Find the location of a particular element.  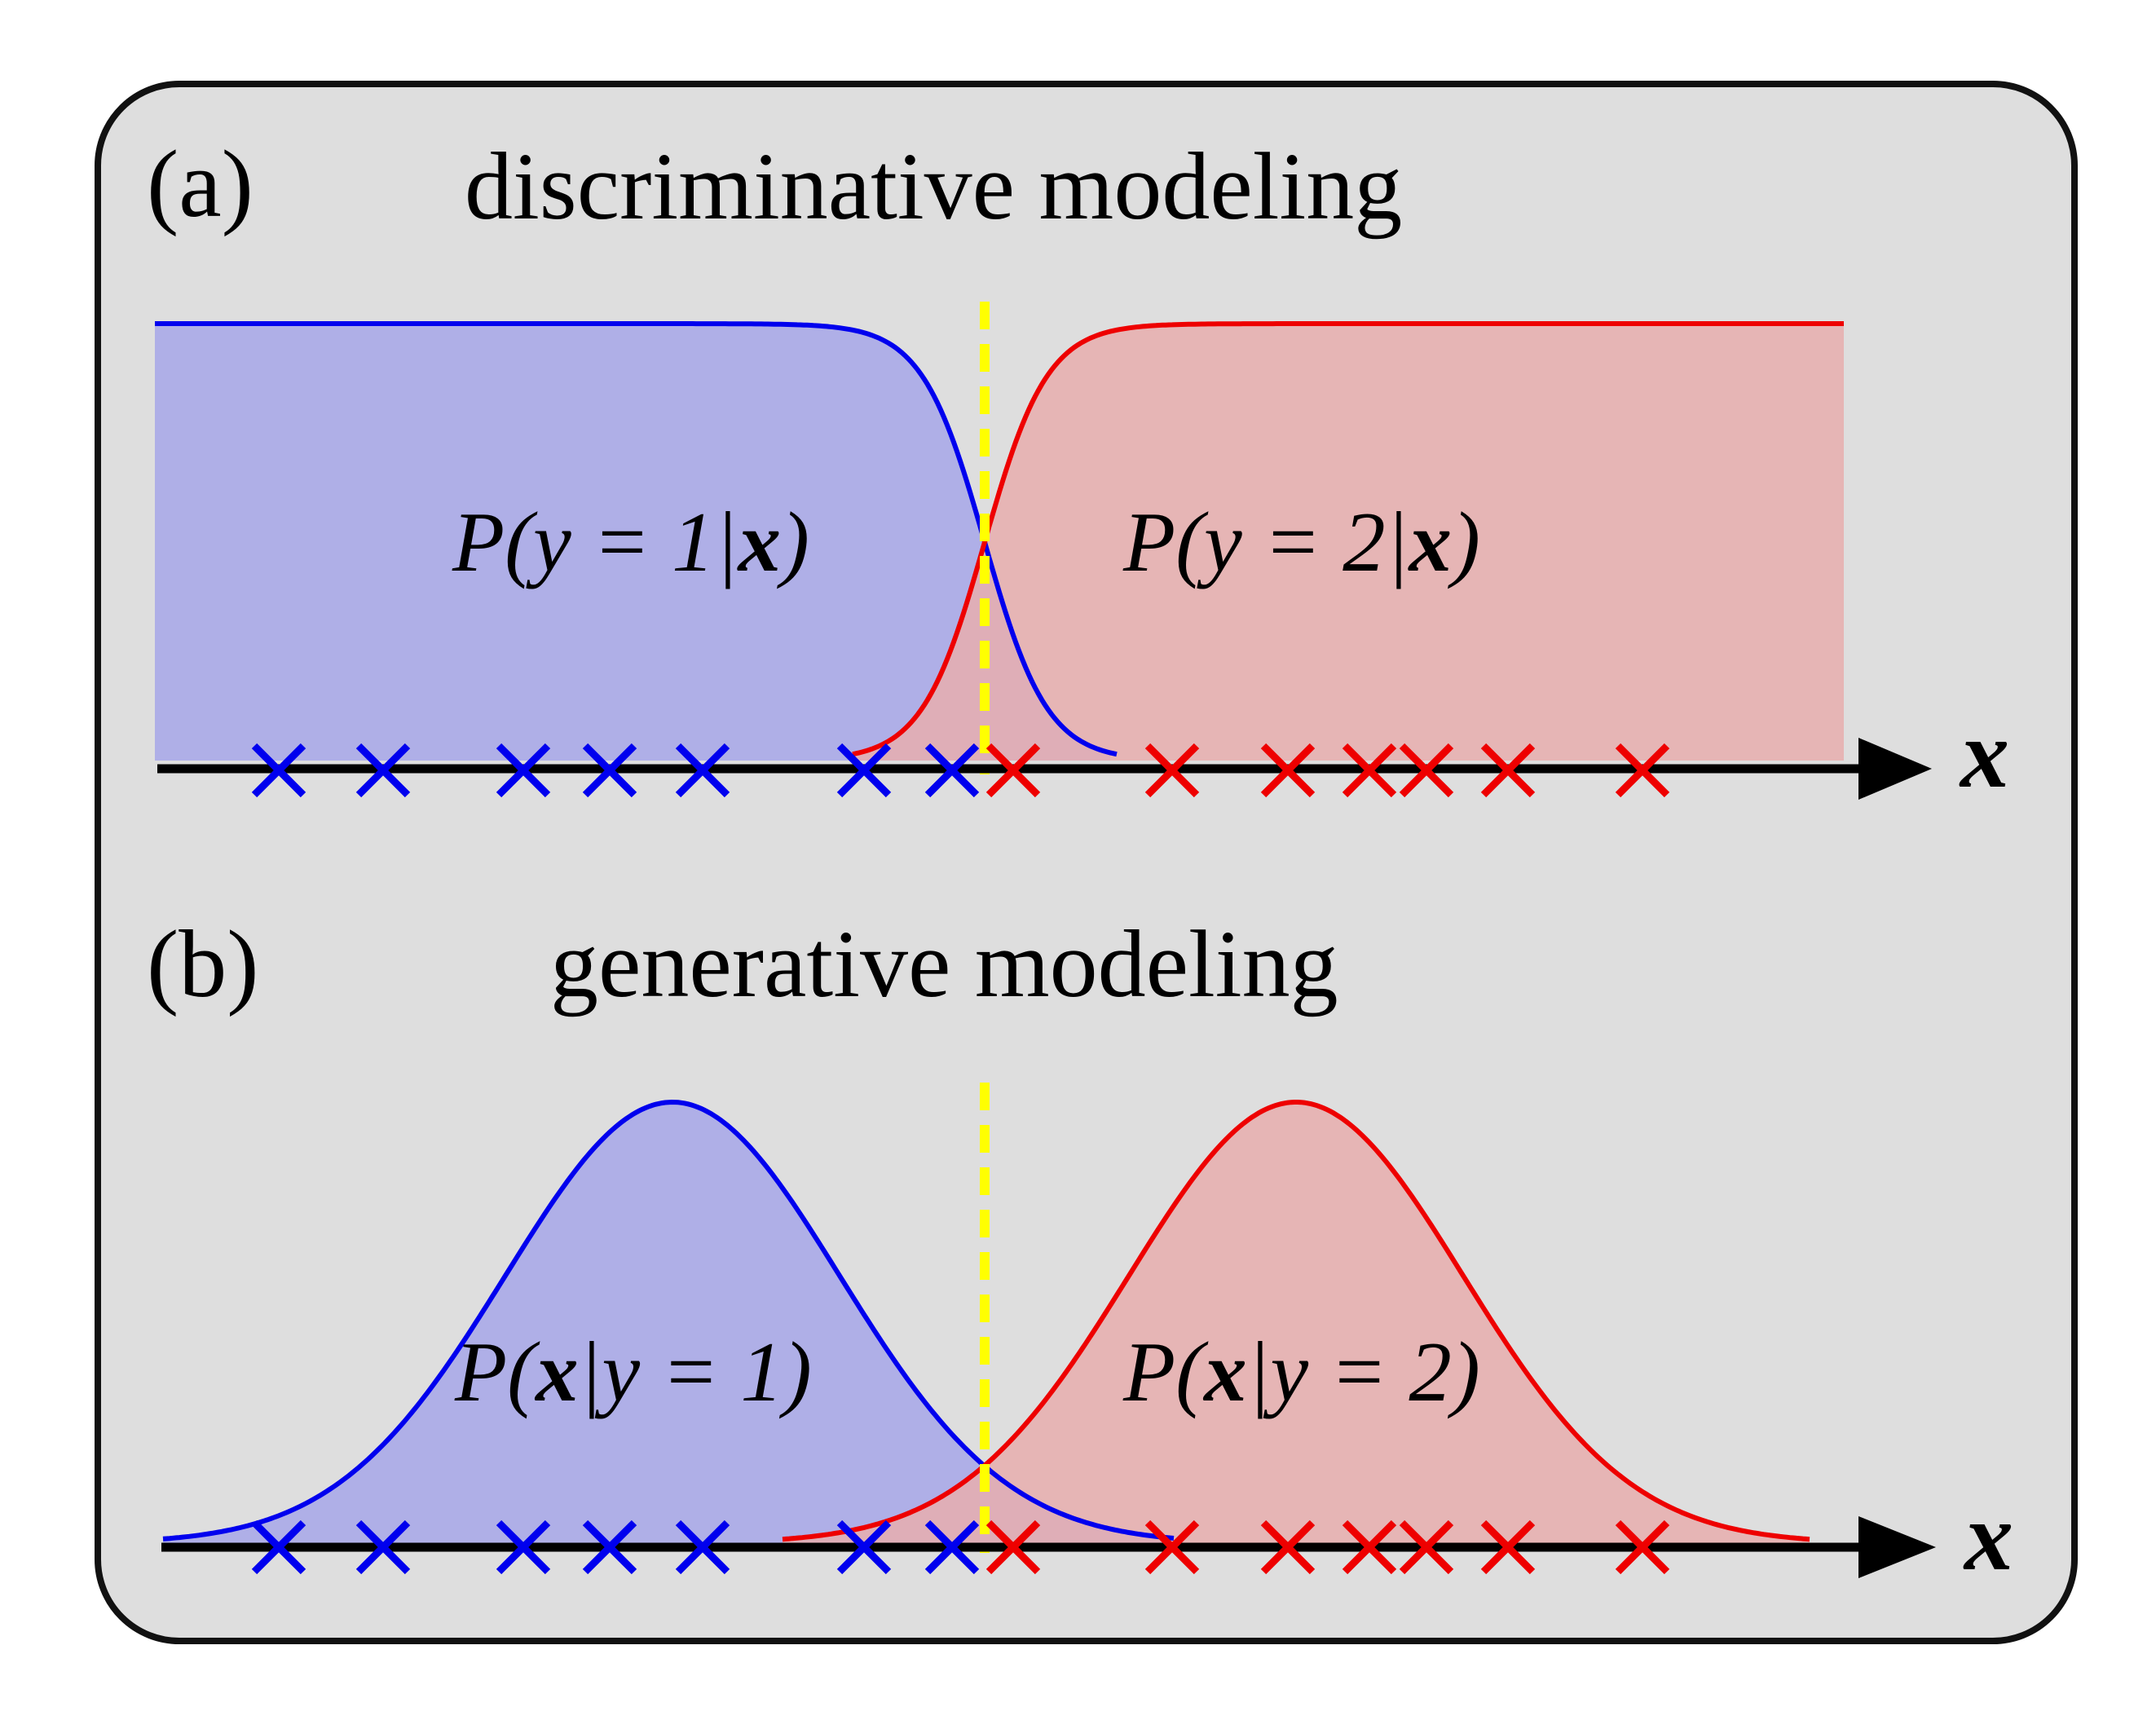

panel-a-label-class1: P(y = 1|x) is located at coordinates (630, 541).